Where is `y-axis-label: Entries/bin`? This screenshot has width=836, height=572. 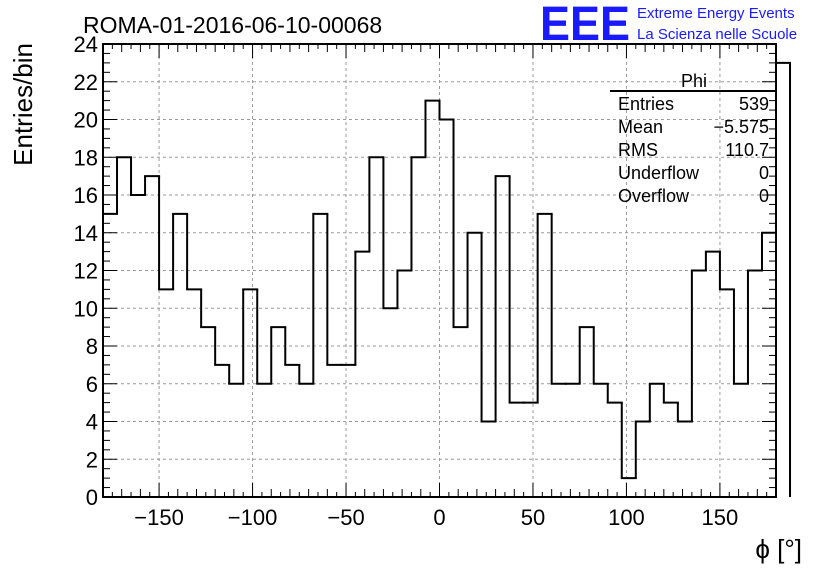
y-axis-label: Entries/bin is located at coordinates (23, 104).